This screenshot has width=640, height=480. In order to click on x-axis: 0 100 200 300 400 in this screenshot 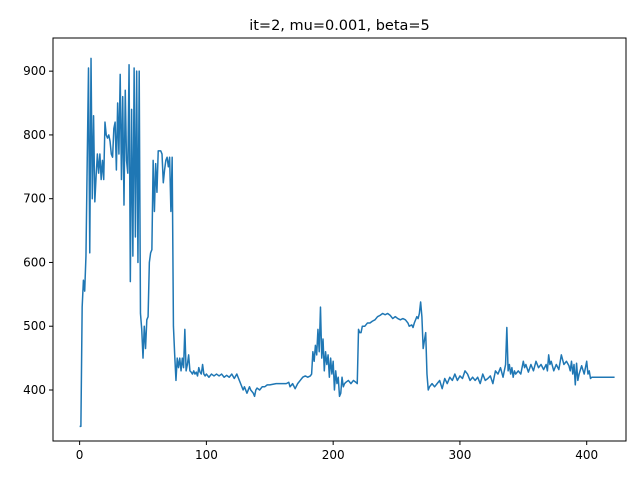, I will do `click(337, 451)`.